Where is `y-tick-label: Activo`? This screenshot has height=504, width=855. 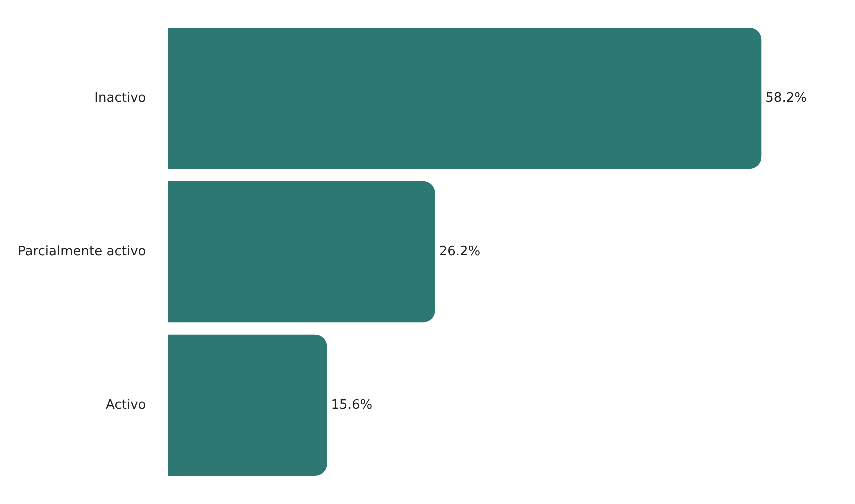
y-tick-label: Activo is located at coordinates (126, 405).